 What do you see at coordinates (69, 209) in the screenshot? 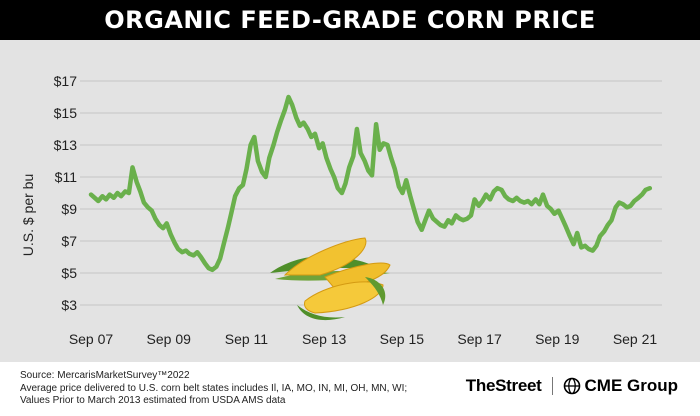
I see `y-tick-label: $9` at bounding box center [69, 209].